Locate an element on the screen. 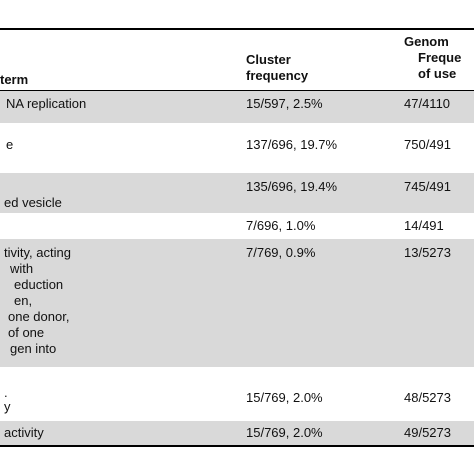 The width and height of the screenshot is (474, 474). row-cluster: 7/696, 1.0% is located at coordinates (281, 225).